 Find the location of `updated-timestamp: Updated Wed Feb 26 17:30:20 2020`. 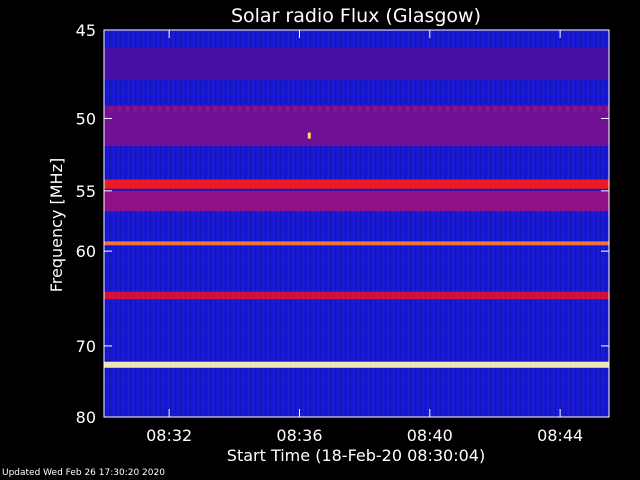

updated-timestamp: Updated Wed Feb 26 17:30:20 2020 is located at coordinates (83, 473).